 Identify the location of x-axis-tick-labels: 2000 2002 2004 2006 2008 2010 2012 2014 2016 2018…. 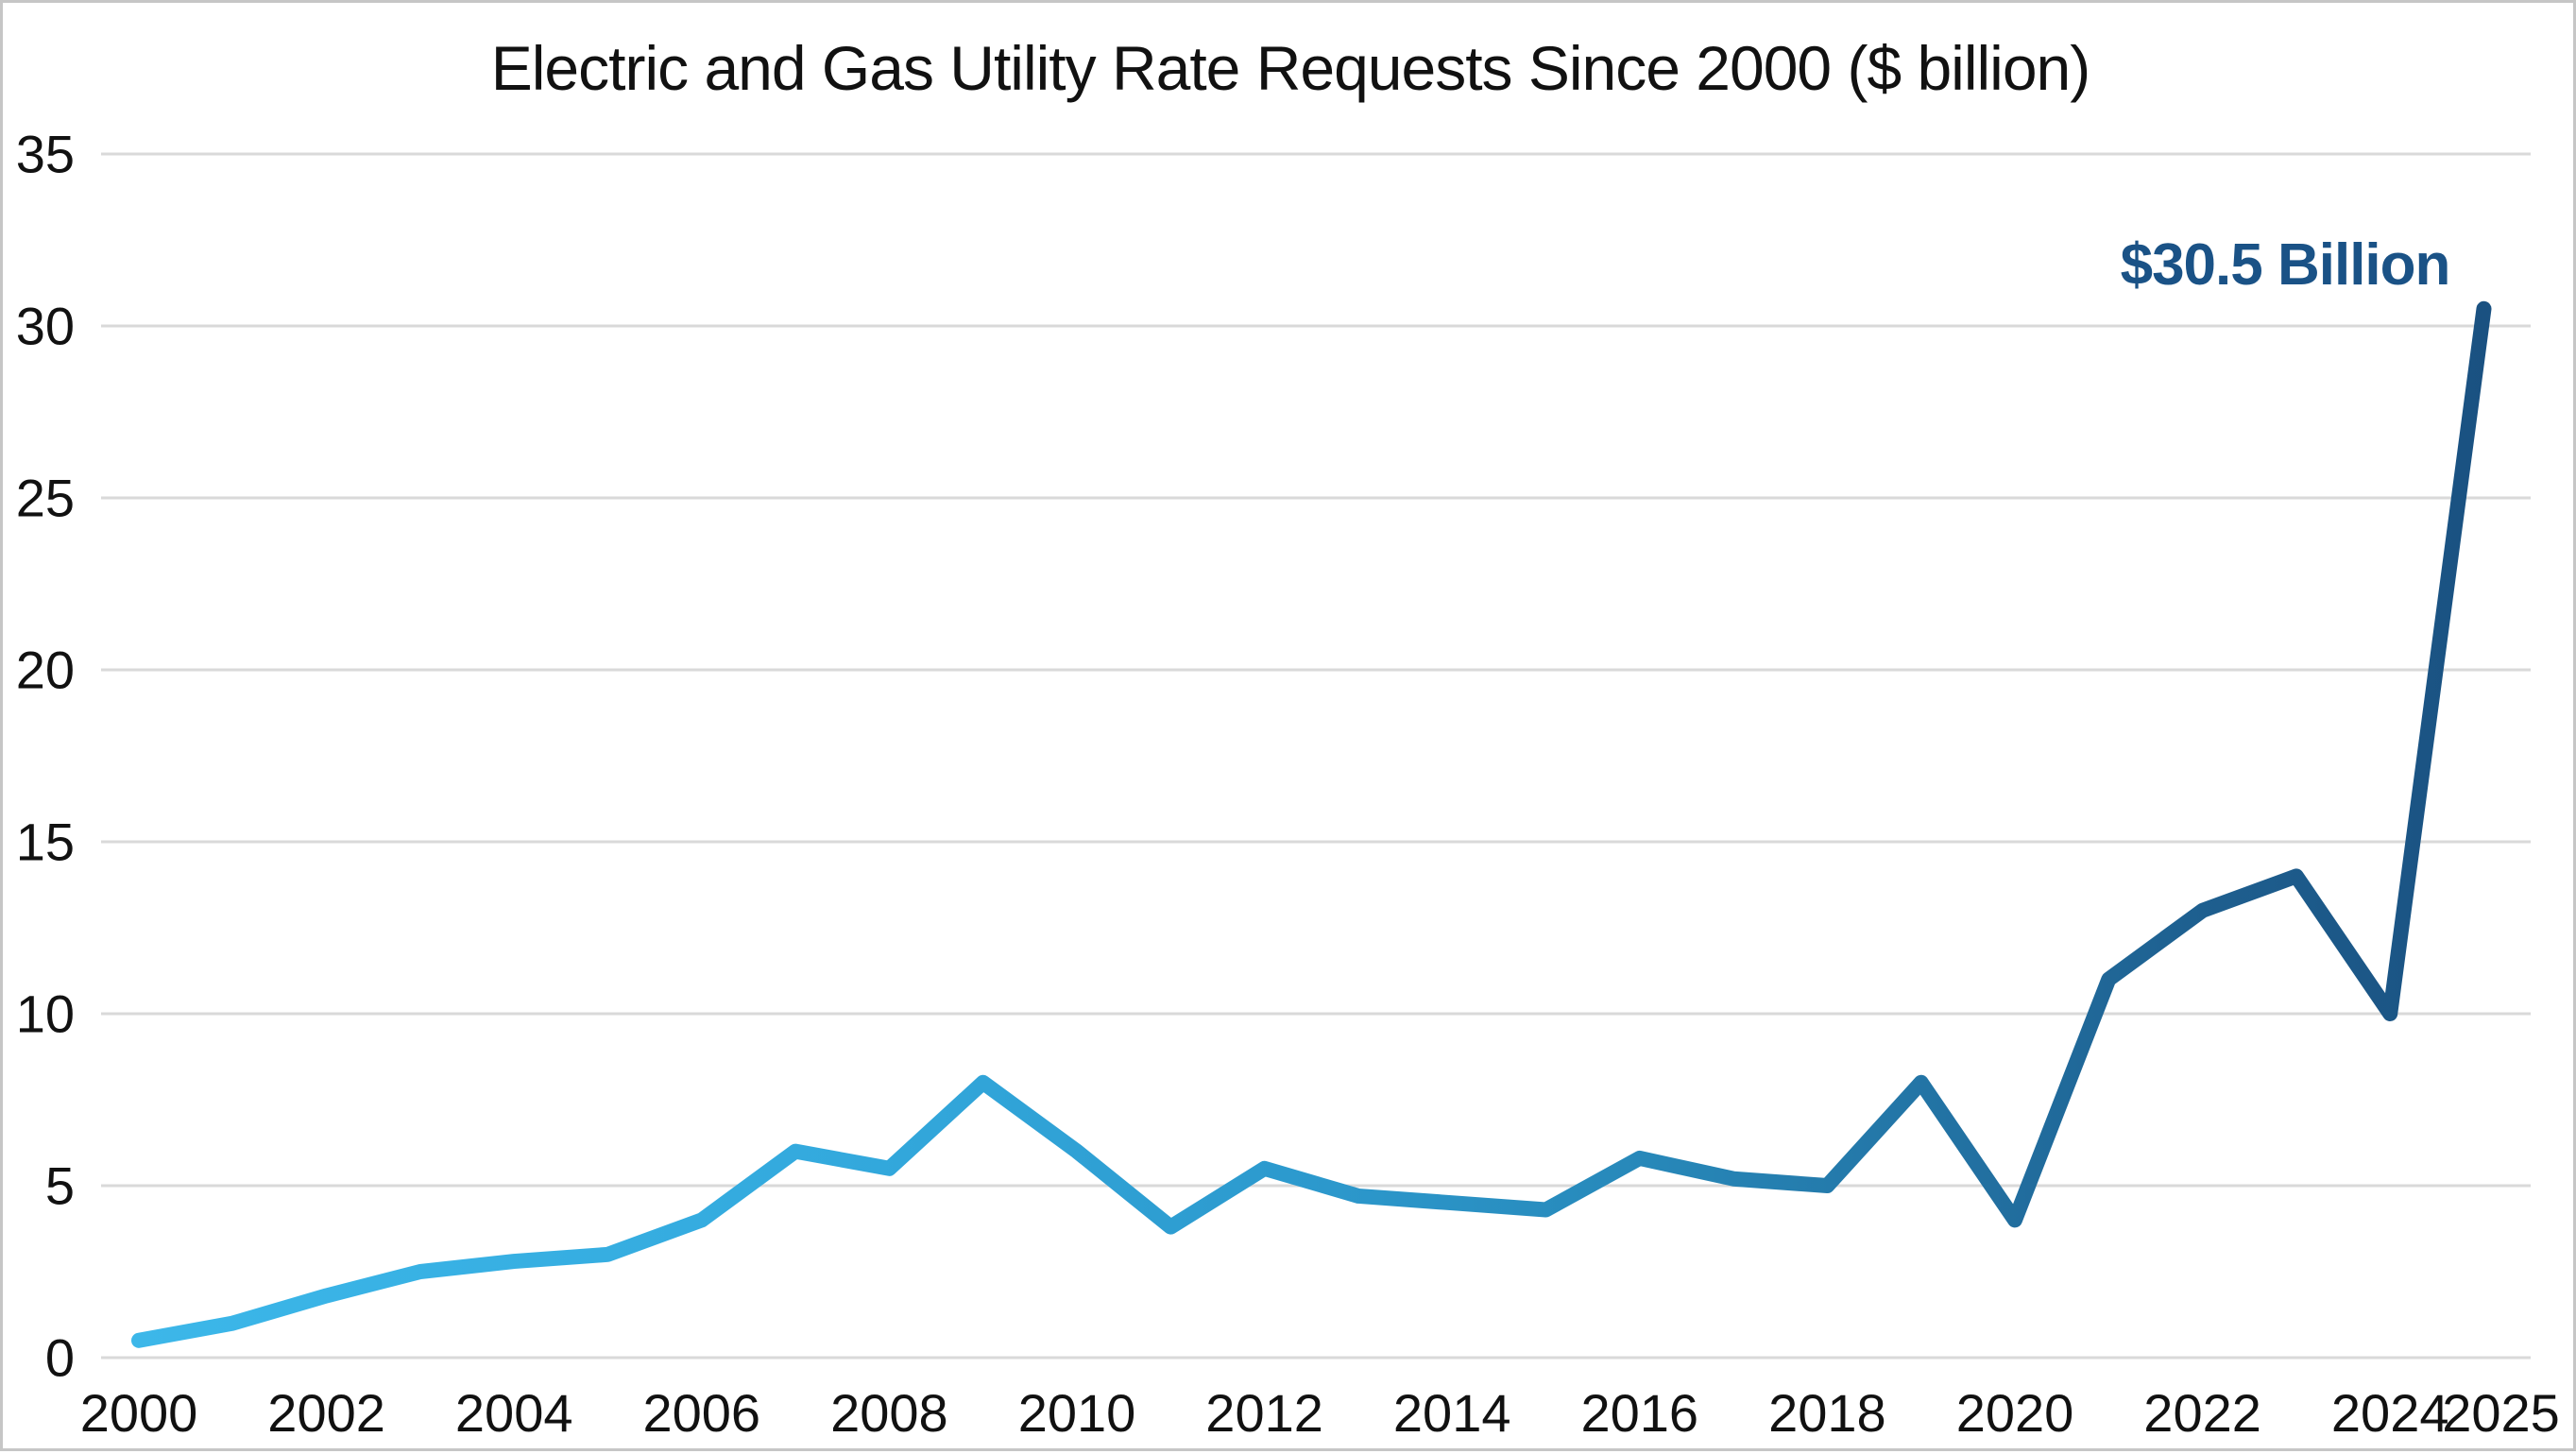
(1320, 1413).